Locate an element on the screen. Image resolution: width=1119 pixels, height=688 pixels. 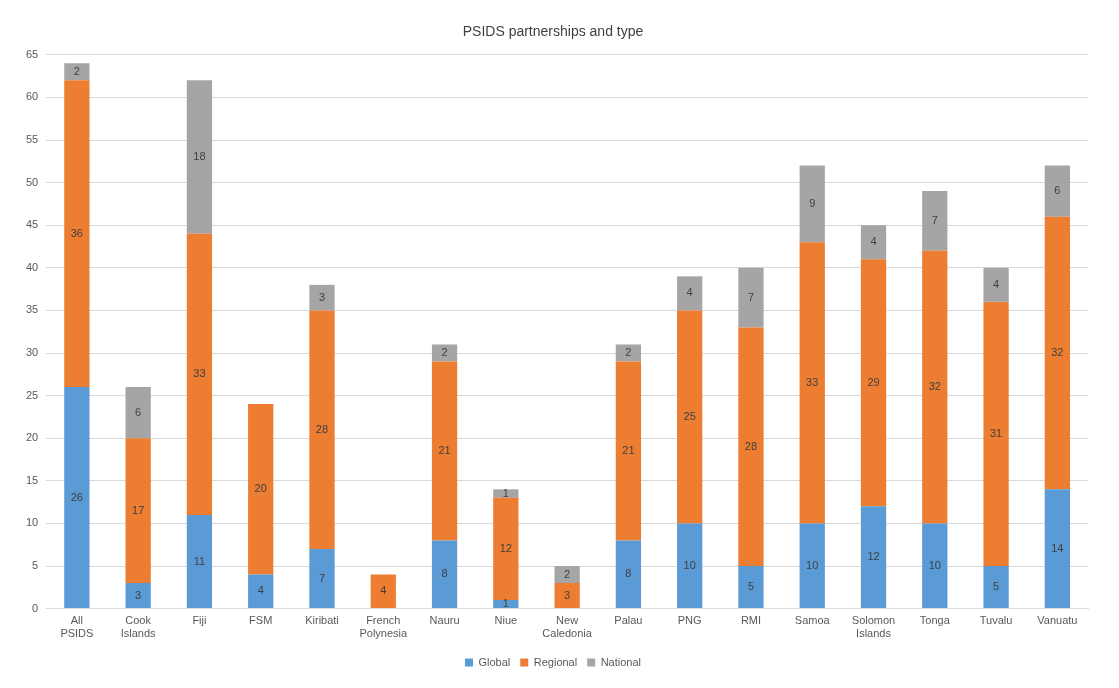
x-tick-label: Vanuatu is located at coordinates (1057, 620).